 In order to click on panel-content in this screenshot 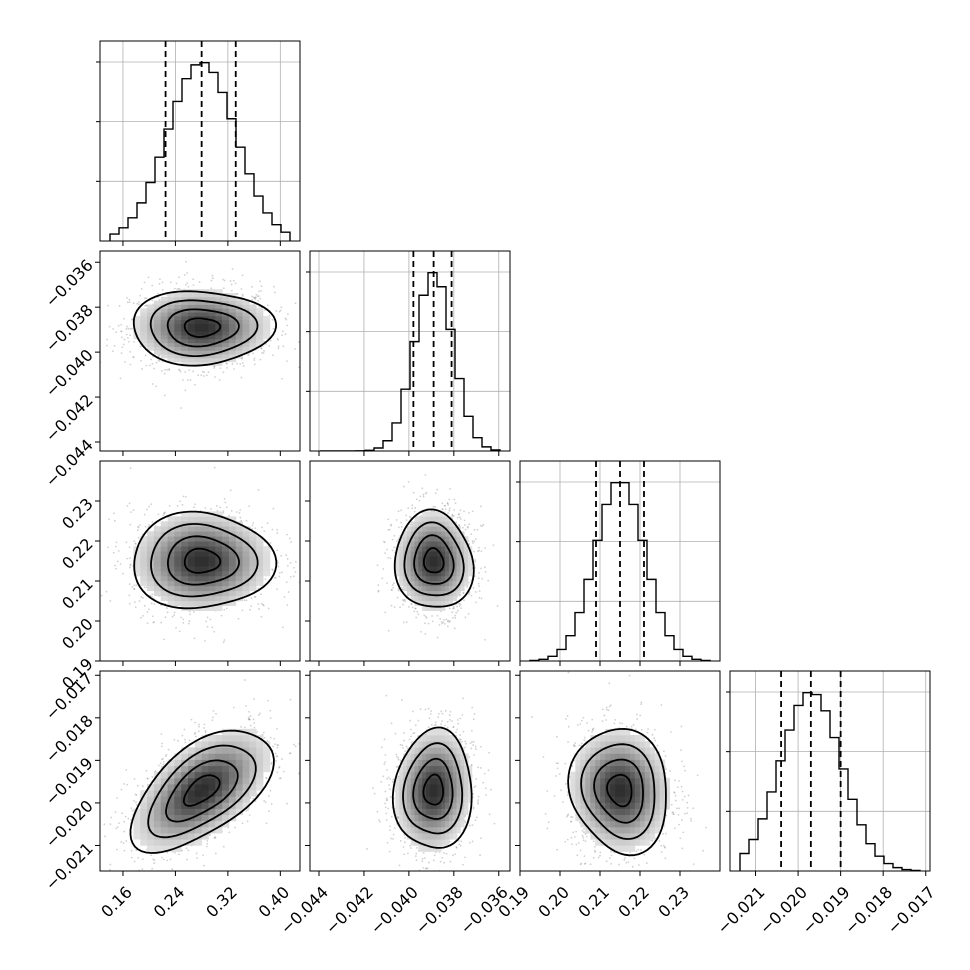, I will do `click(410, 351)`.